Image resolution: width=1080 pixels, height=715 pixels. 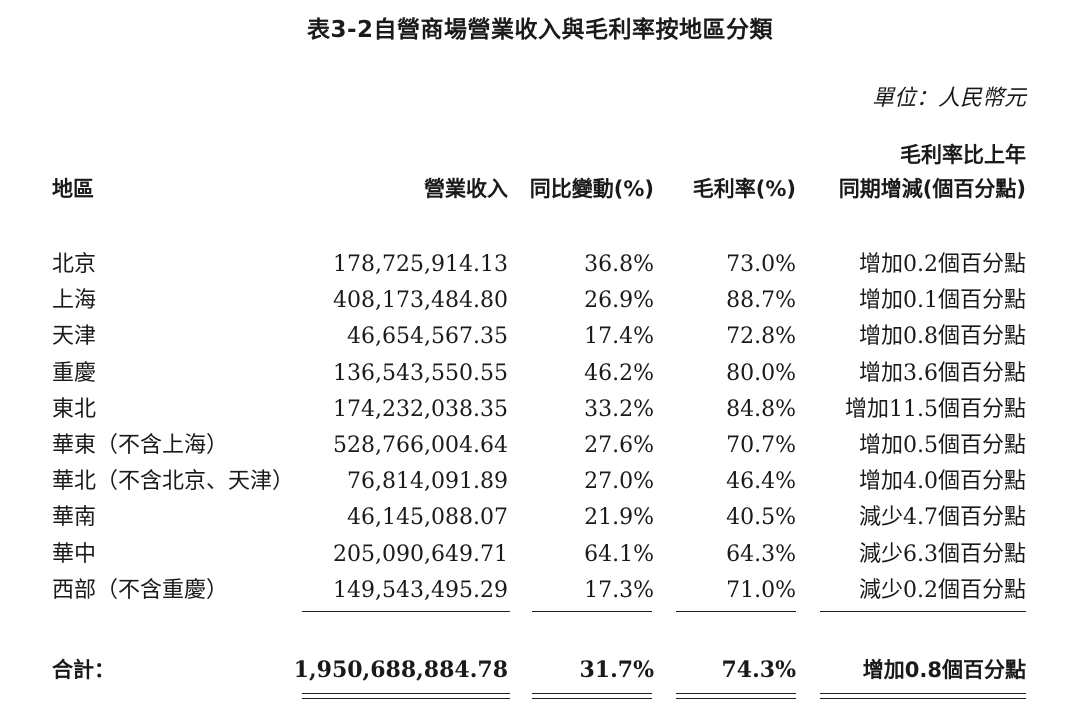 I want to click on yoy-cell: 26.9%, so click(x=619, y=301).